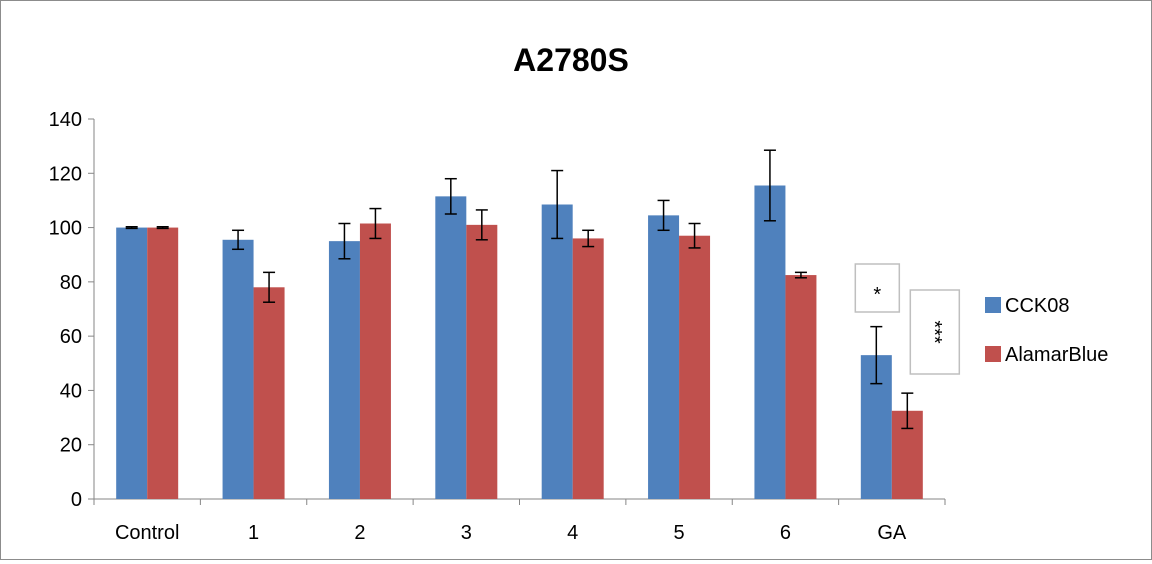 The height and width of the screenshot is (564, 1152). Describe the element at coordinates (359, 533) in the screenshot. I see `x-tick-label: 2` at that location.